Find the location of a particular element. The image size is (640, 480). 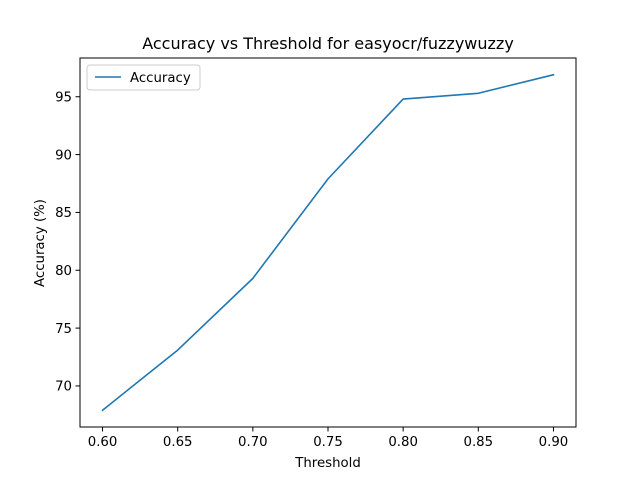

y-tick-label: 95 is located at coordinates (63, 98).